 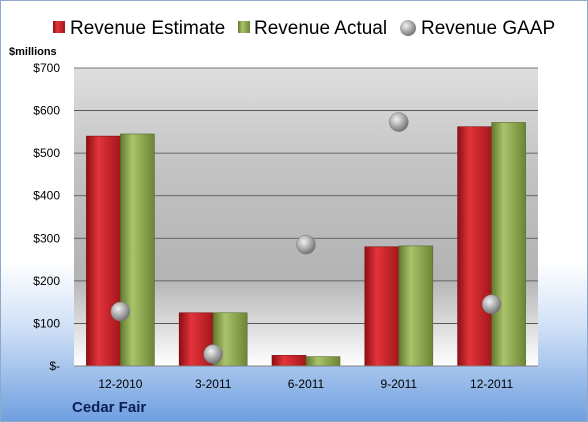 I want to click on legend-swatch-gaap, so click(x=408, y=28).